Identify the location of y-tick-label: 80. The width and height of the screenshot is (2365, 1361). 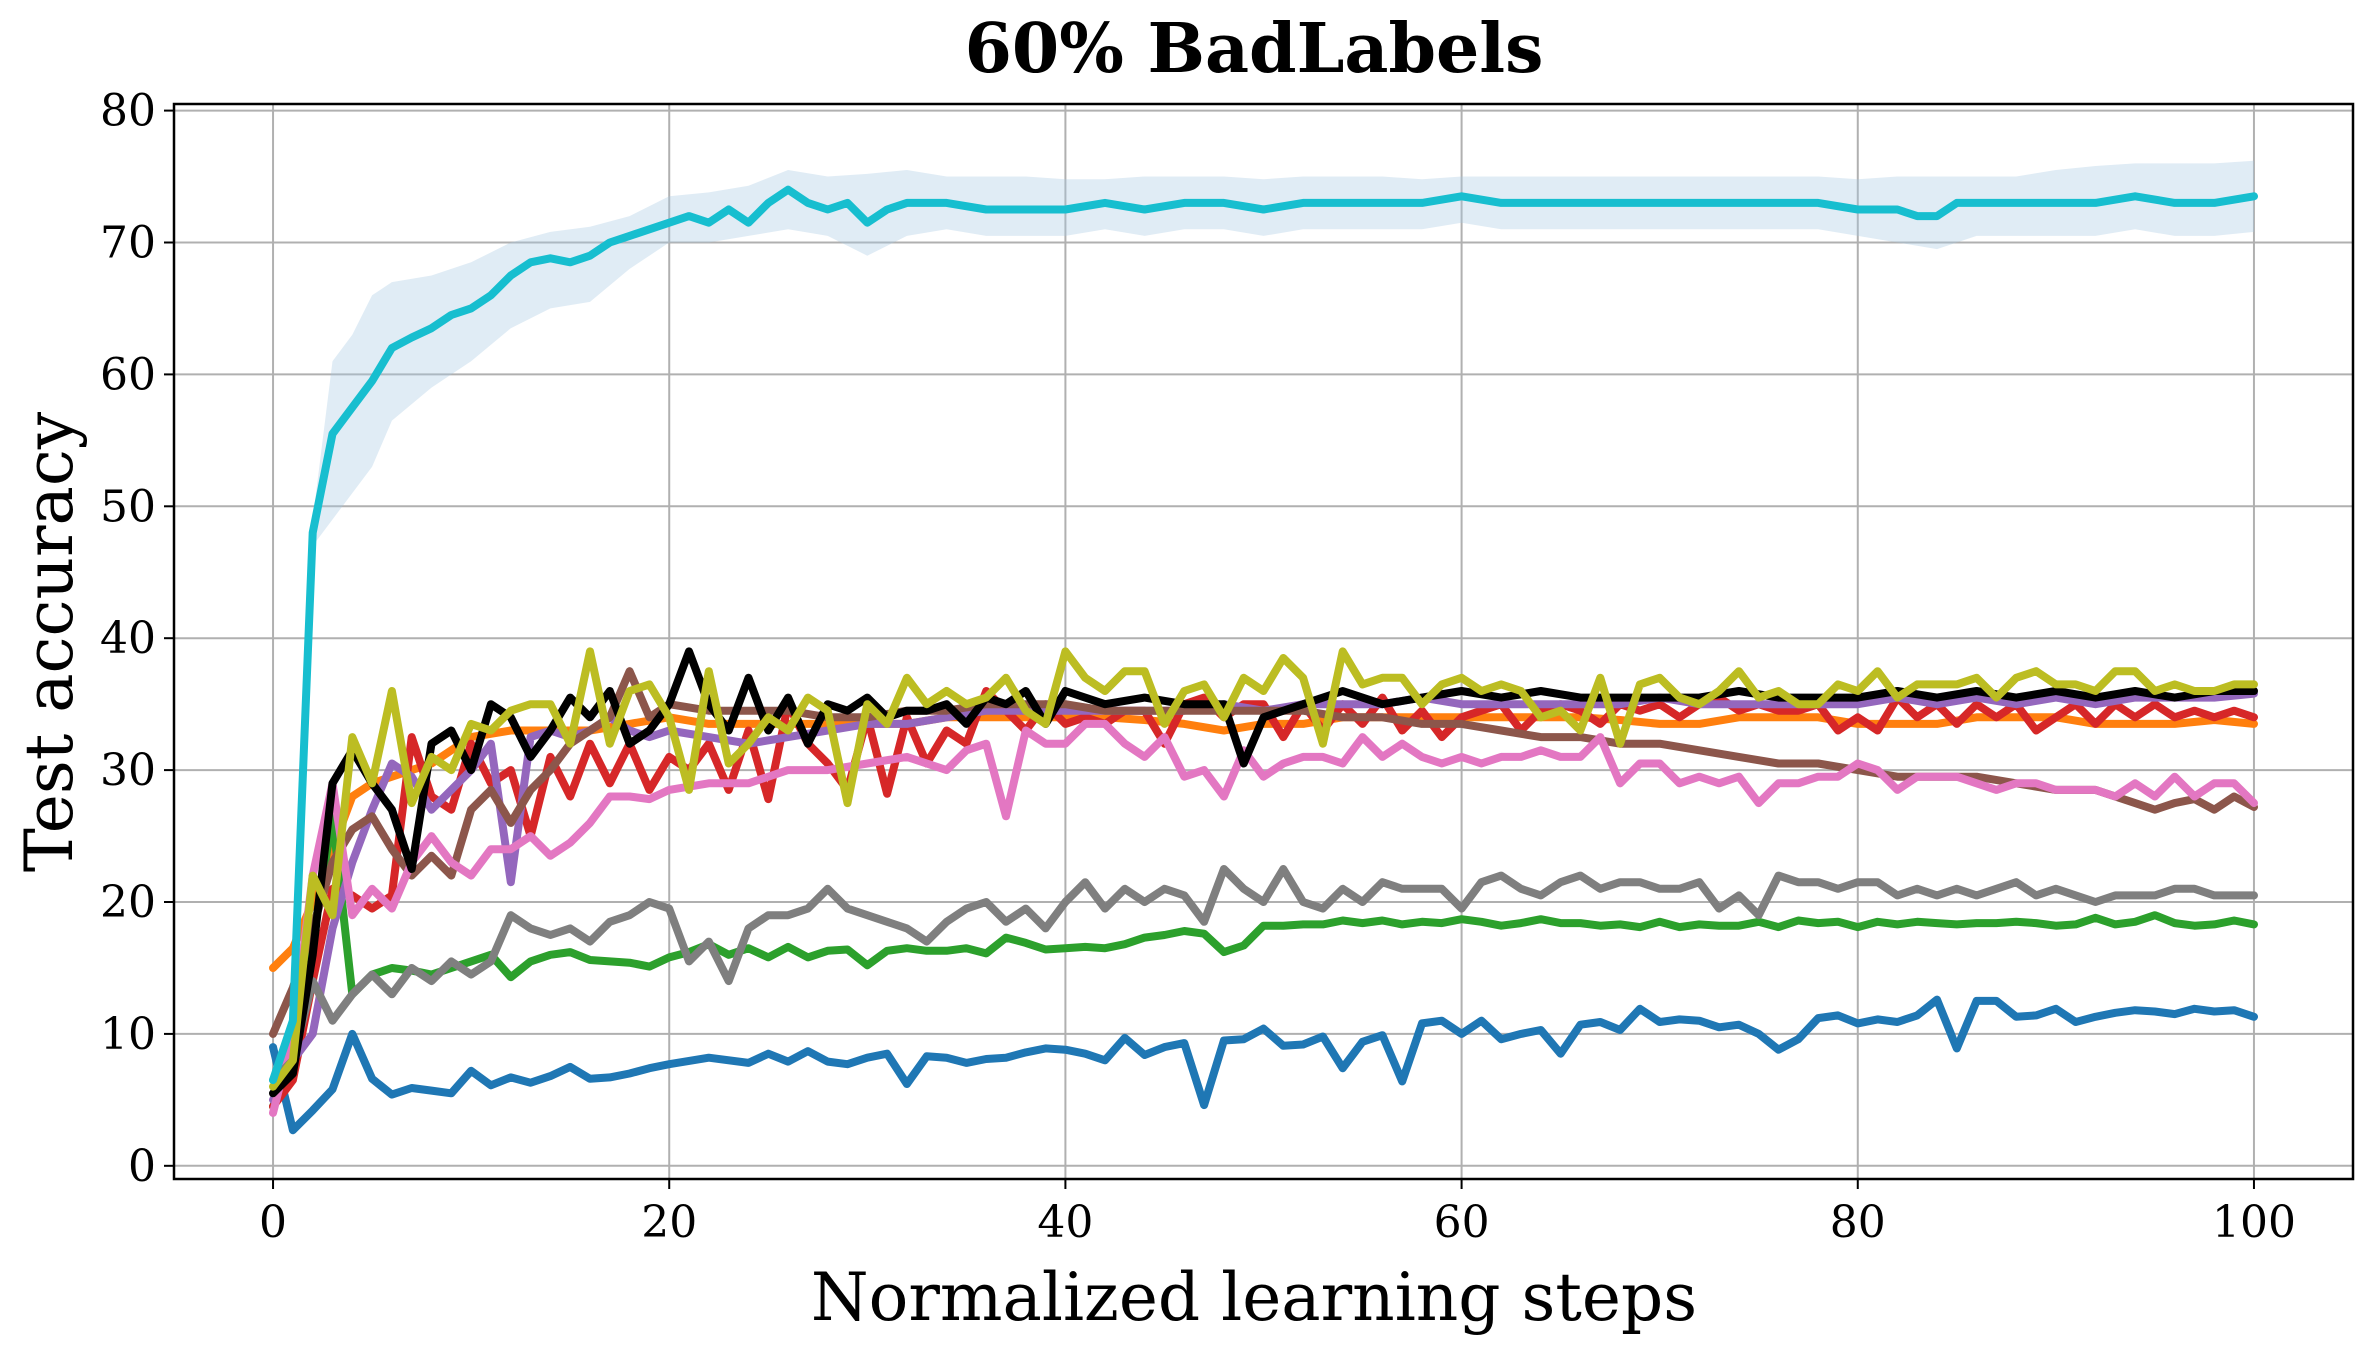
(128, 111).